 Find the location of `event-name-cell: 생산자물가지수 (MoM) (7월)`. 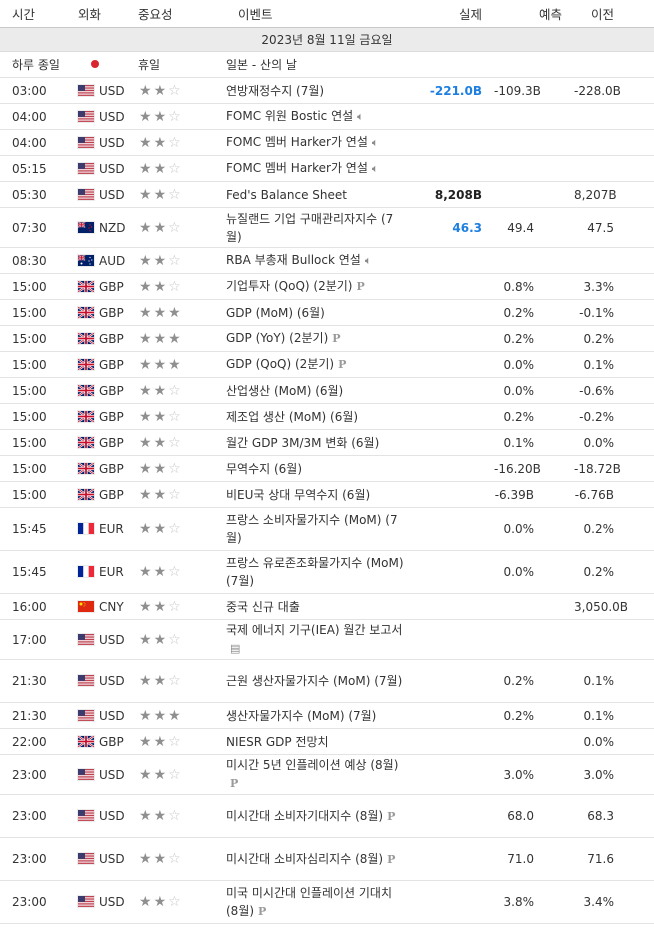

event-name-cell: 생산자물가지수 (MoM) (7월) is located at coordinates (317, 715).